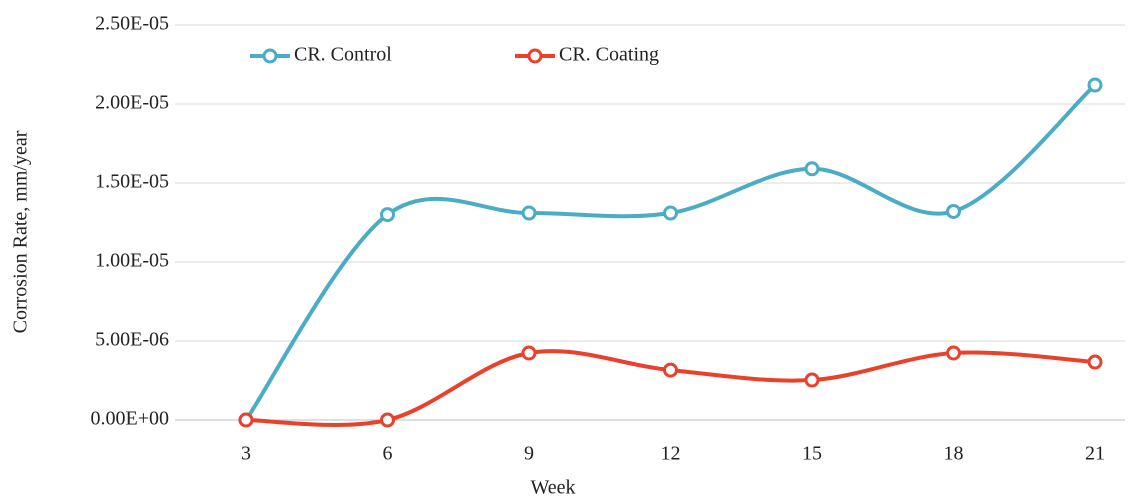 This screenshot has height=502, width=1148. What do you see at coordinates (132, 182) in the screenshot?
I see `y-tick-label: 1.50E-05` at bounding box center [132, 182].